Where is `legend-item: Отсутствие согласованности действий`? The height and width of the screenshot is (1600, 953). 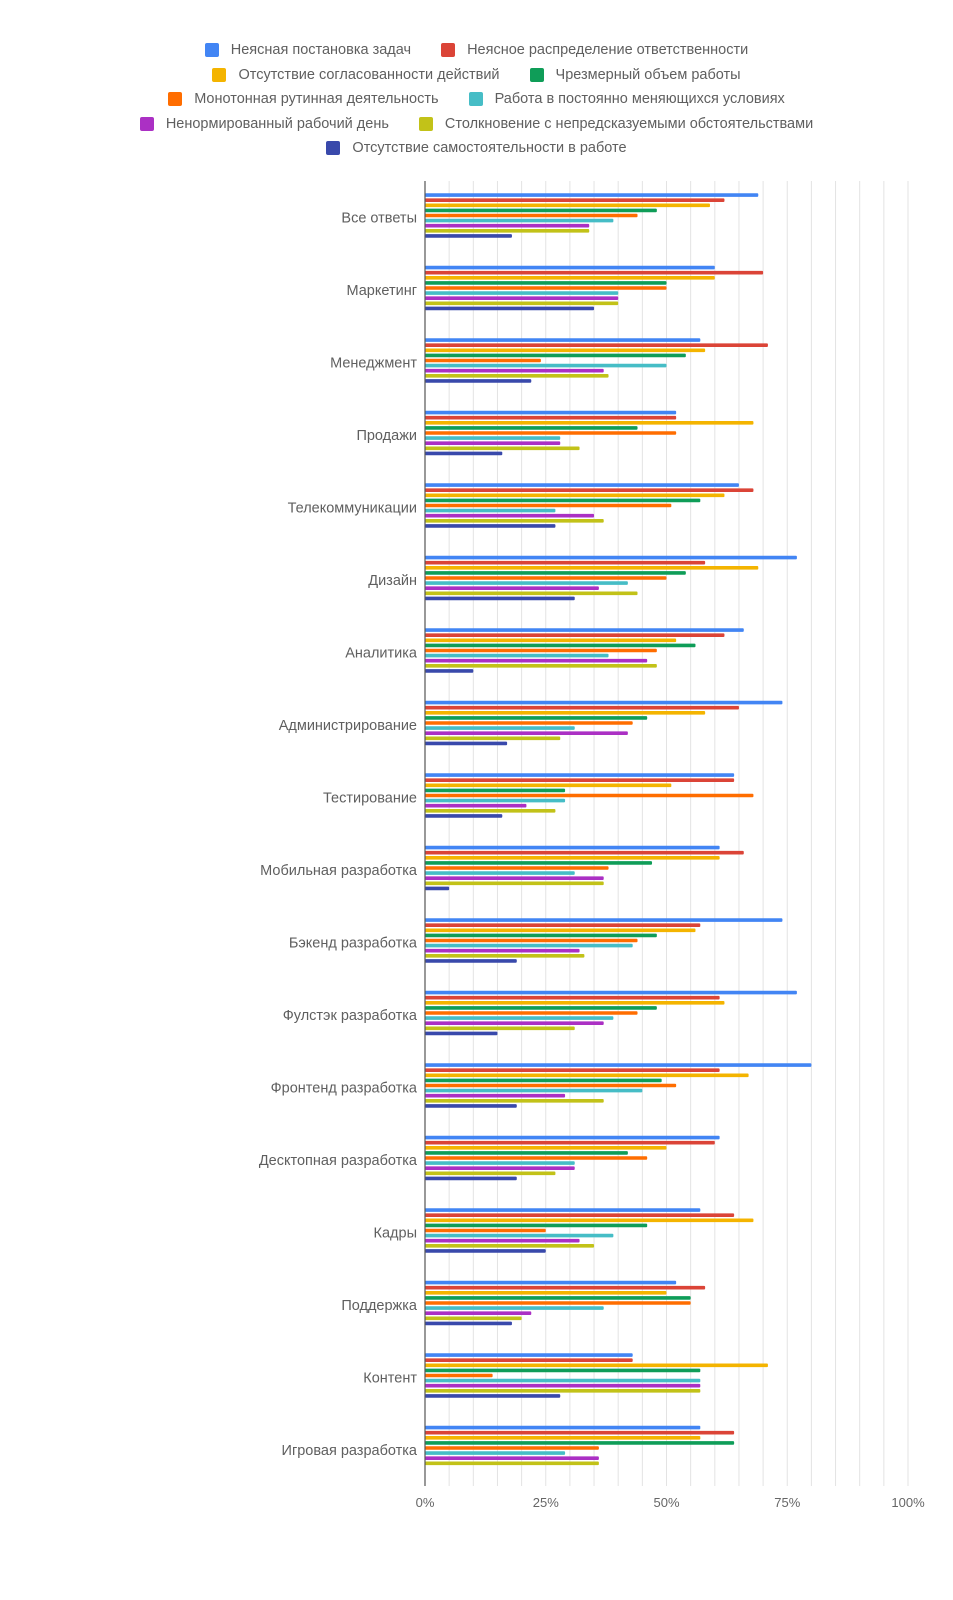
legend-item: Отсутствие согласованности действий is located at coordinates (356, 75).